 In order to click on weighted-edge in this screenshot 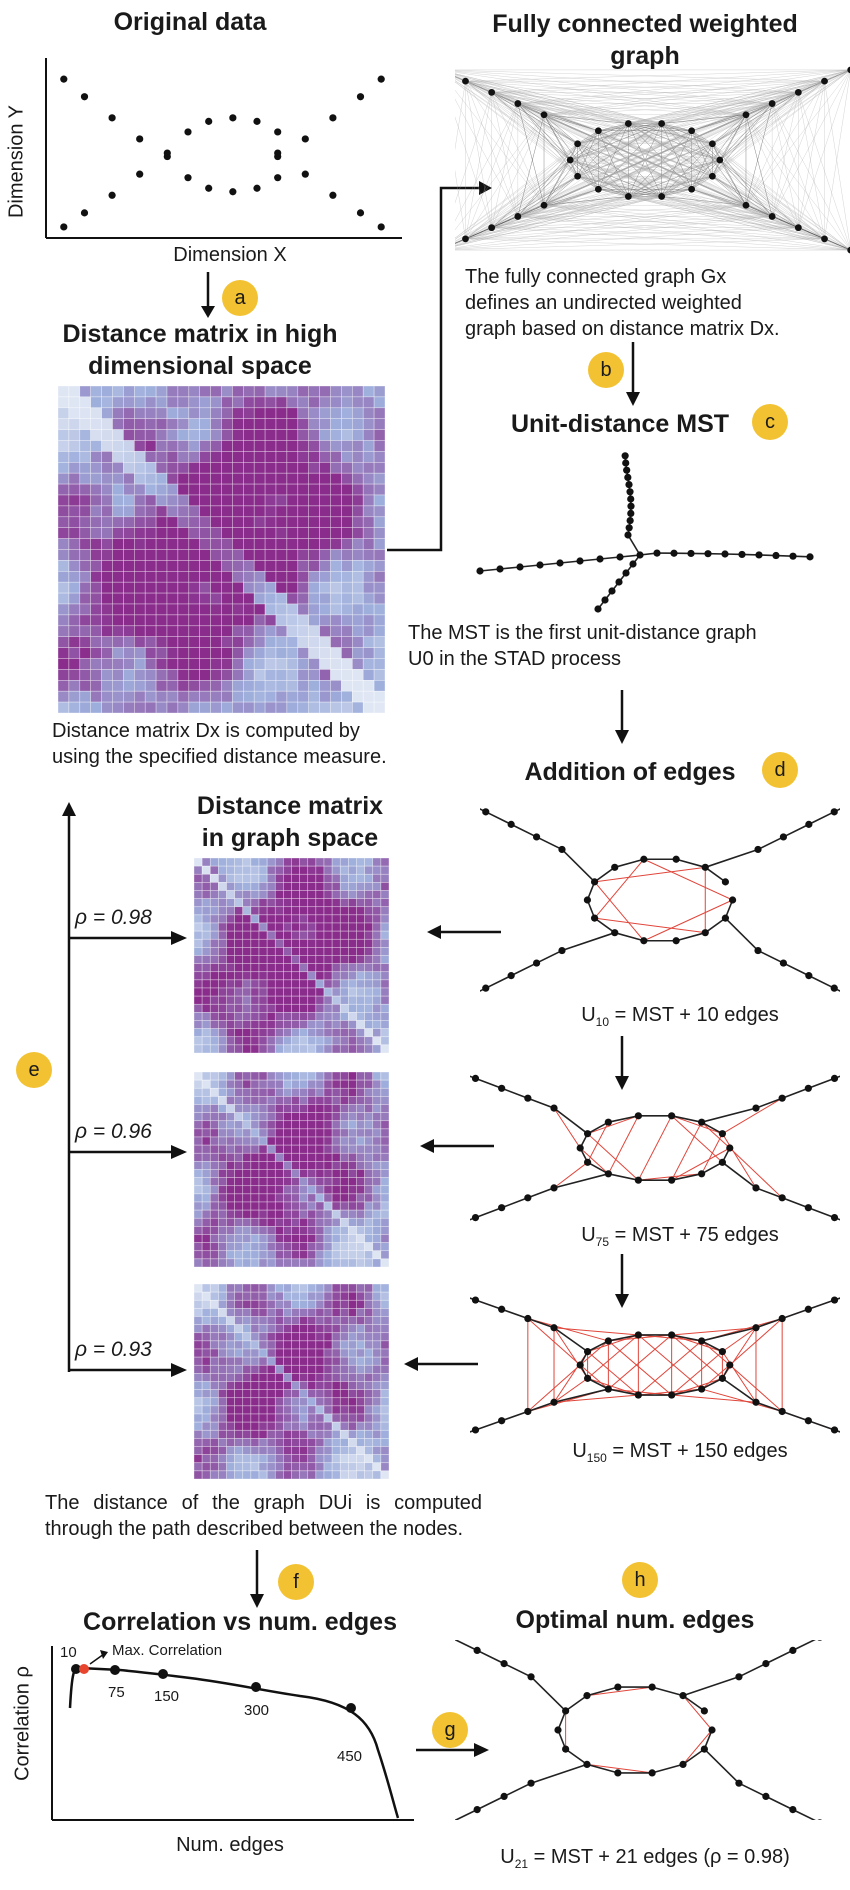, I will do `click(571, 168)`.